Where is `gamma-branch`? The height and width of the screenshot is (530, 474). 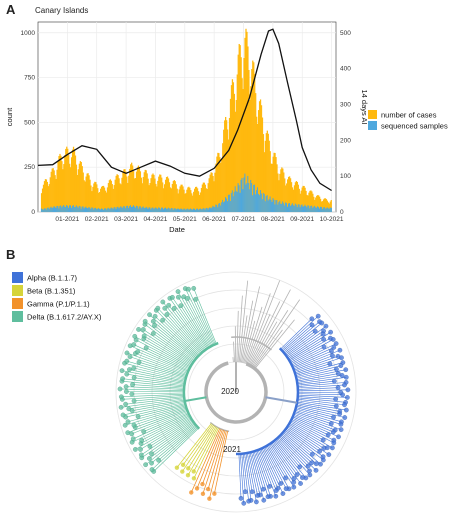 gamma-branch is located at coordinates (218, 464).